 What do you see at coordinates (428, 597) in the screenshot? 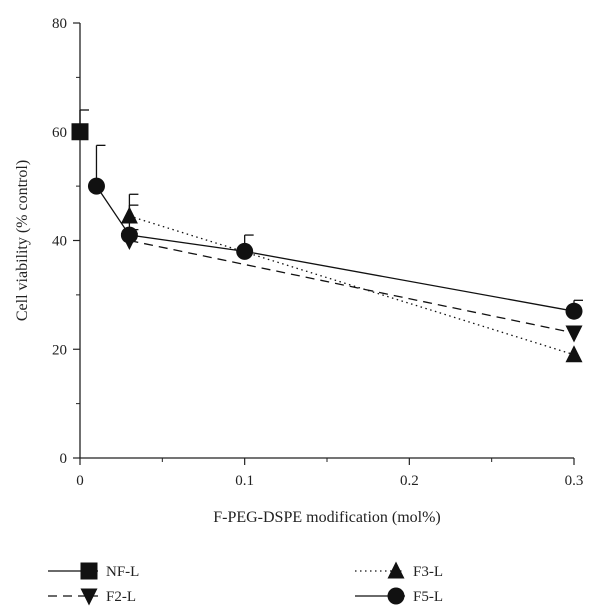
I see `legend-label: F5-L` at bounding box center [428, 597].